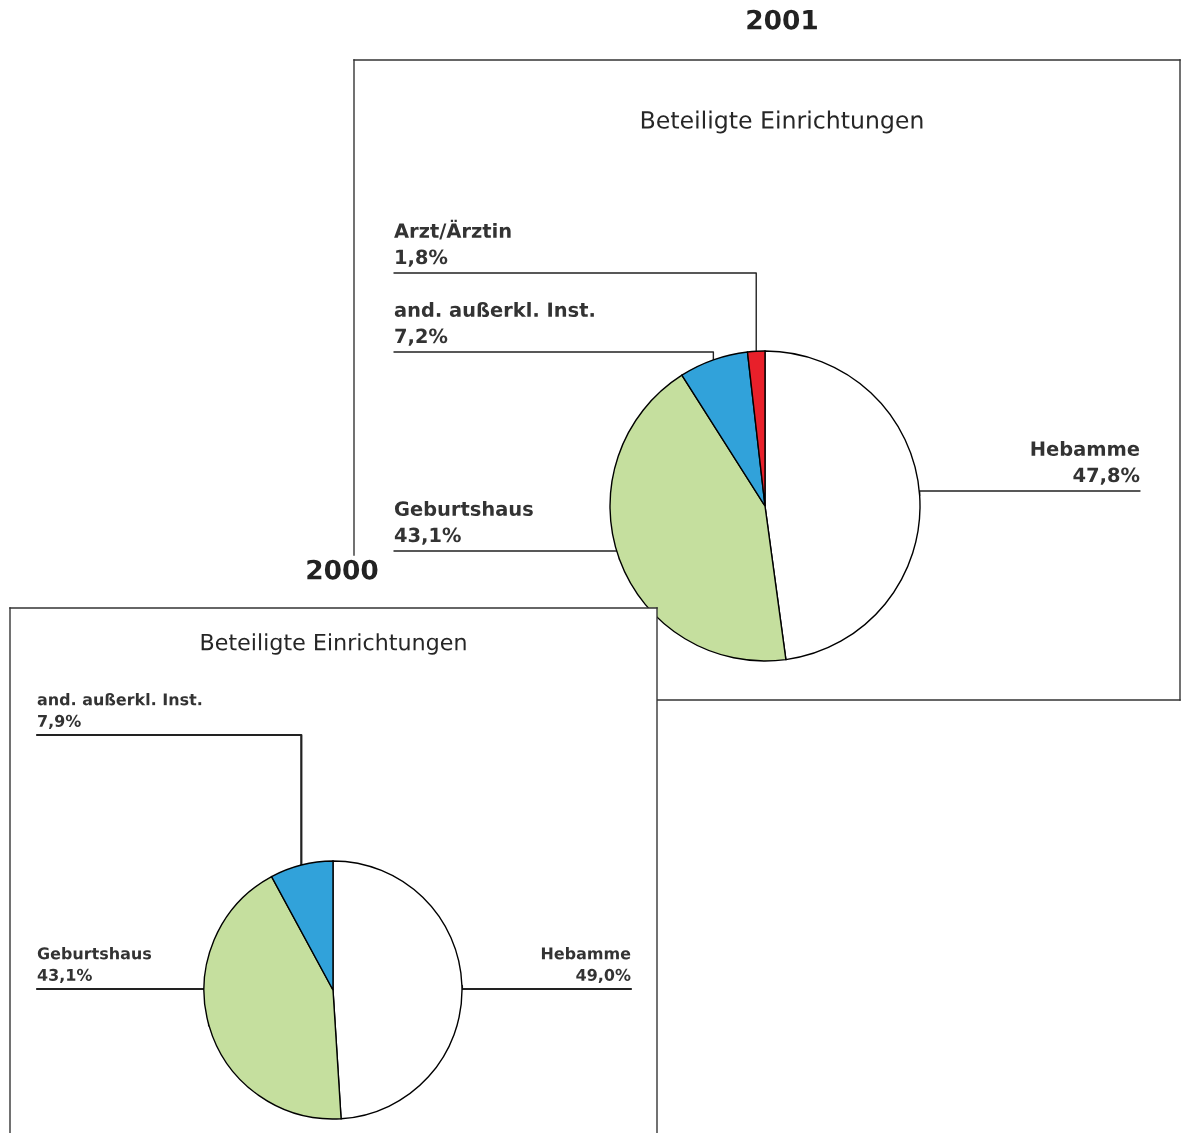  Describe the element at coordinates (782, 19) in the screenshot. I see `chart-title: 2001` at that location.